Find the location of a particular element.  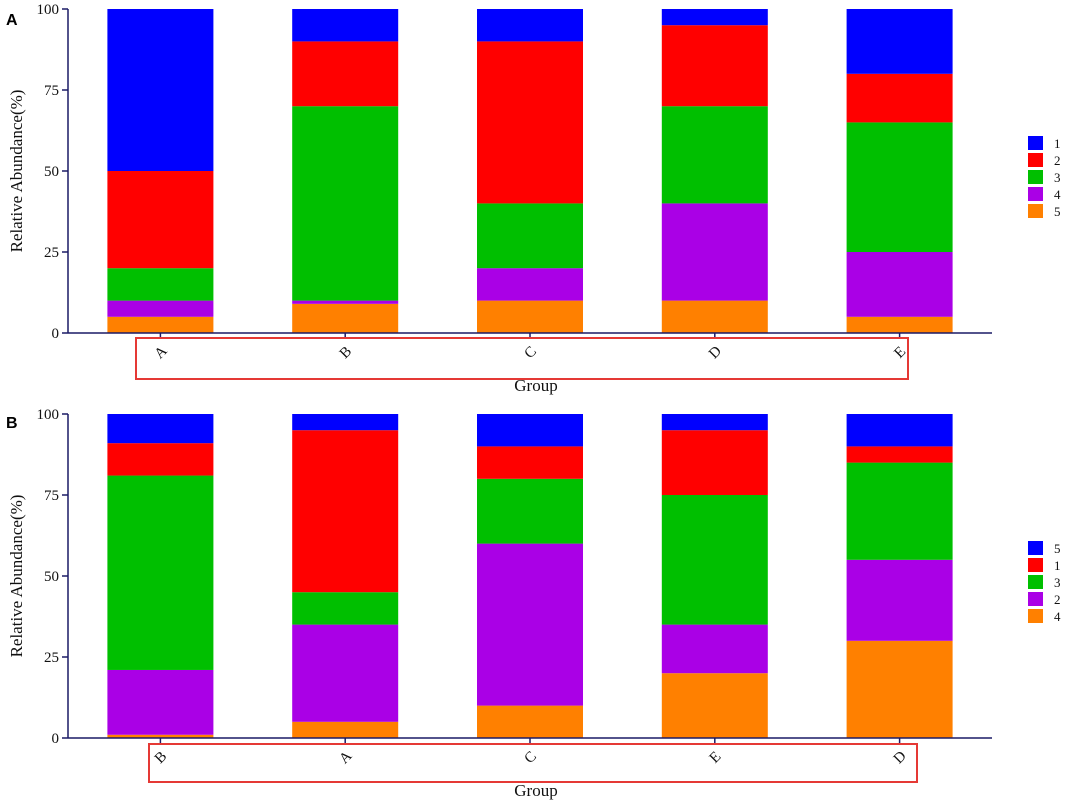

y-tick-label: 50 is located at coordinates (51, 577).